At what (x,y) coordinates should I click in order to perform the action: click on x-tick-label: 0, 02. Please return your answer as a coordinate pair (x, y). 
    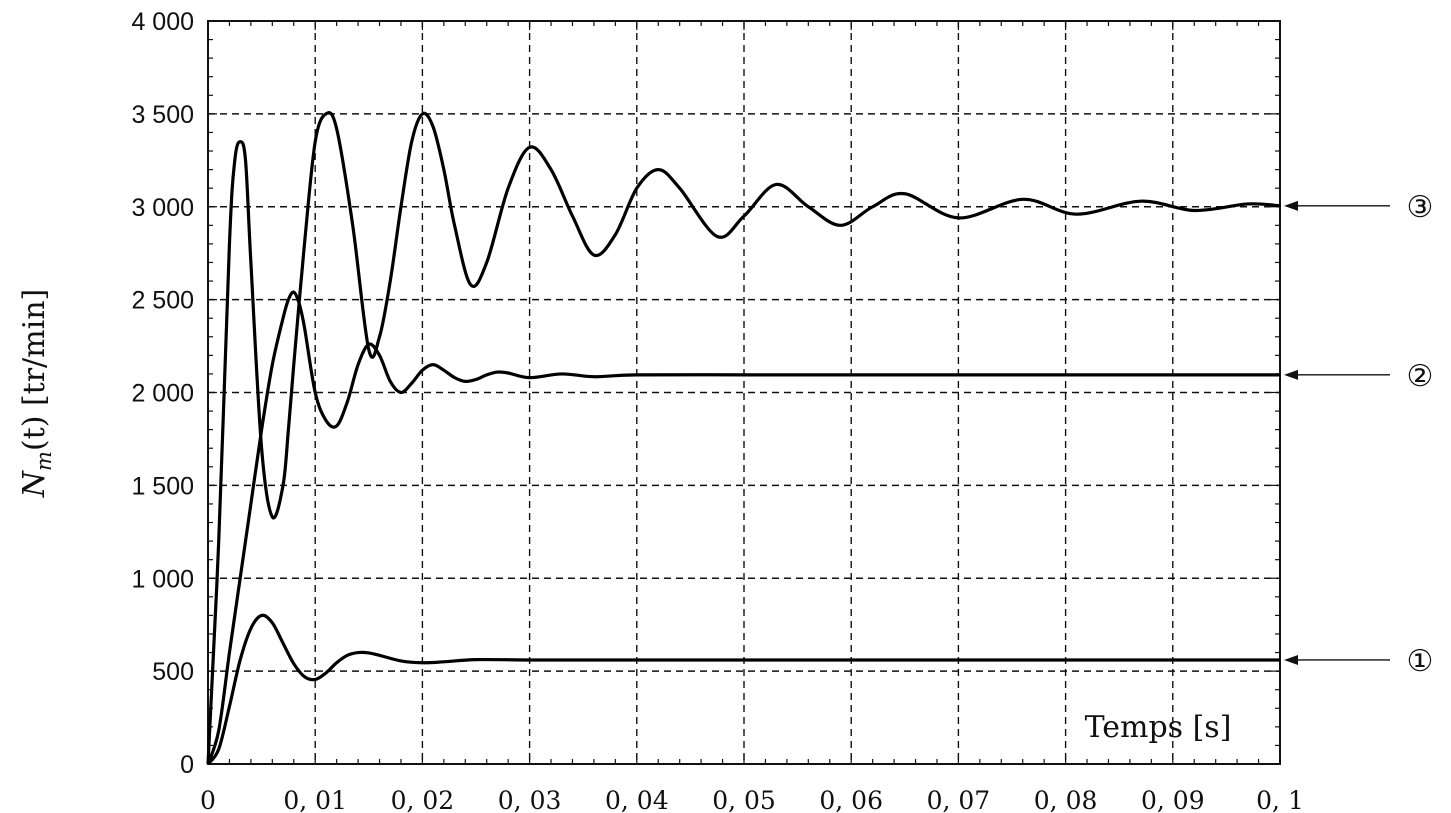
    Looking at the image, I should click on (423, 799).